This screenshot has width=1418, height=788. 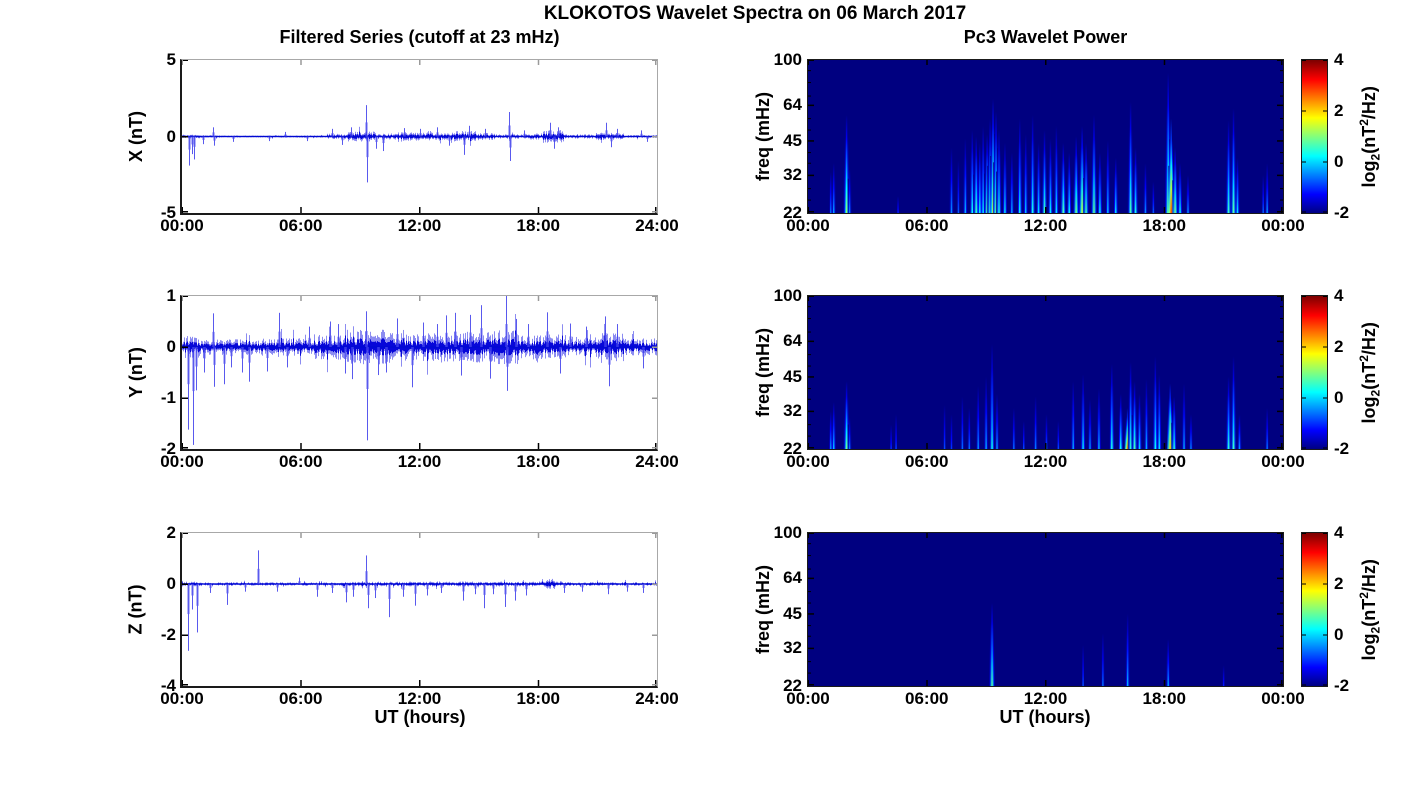 I want to click on y-wavelet-power-panel, so click(x=1045, y=372).